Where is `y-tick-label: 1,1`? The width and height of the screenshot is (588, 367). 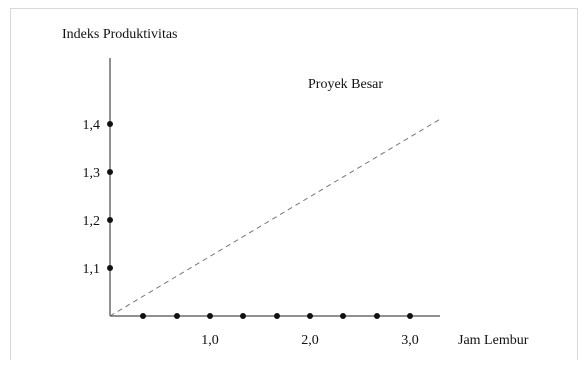 y-tick-label: 1,1 is located at coordinates (92, 269).